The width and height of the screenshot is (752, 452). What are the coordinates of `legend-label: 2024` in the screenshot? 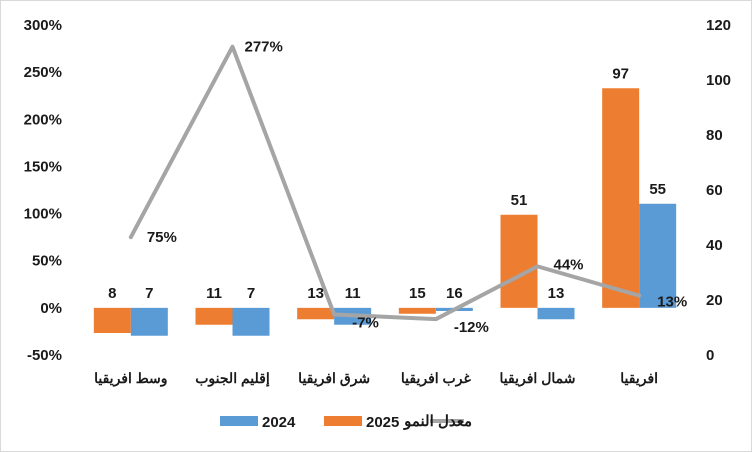 It's located at (279, 422).